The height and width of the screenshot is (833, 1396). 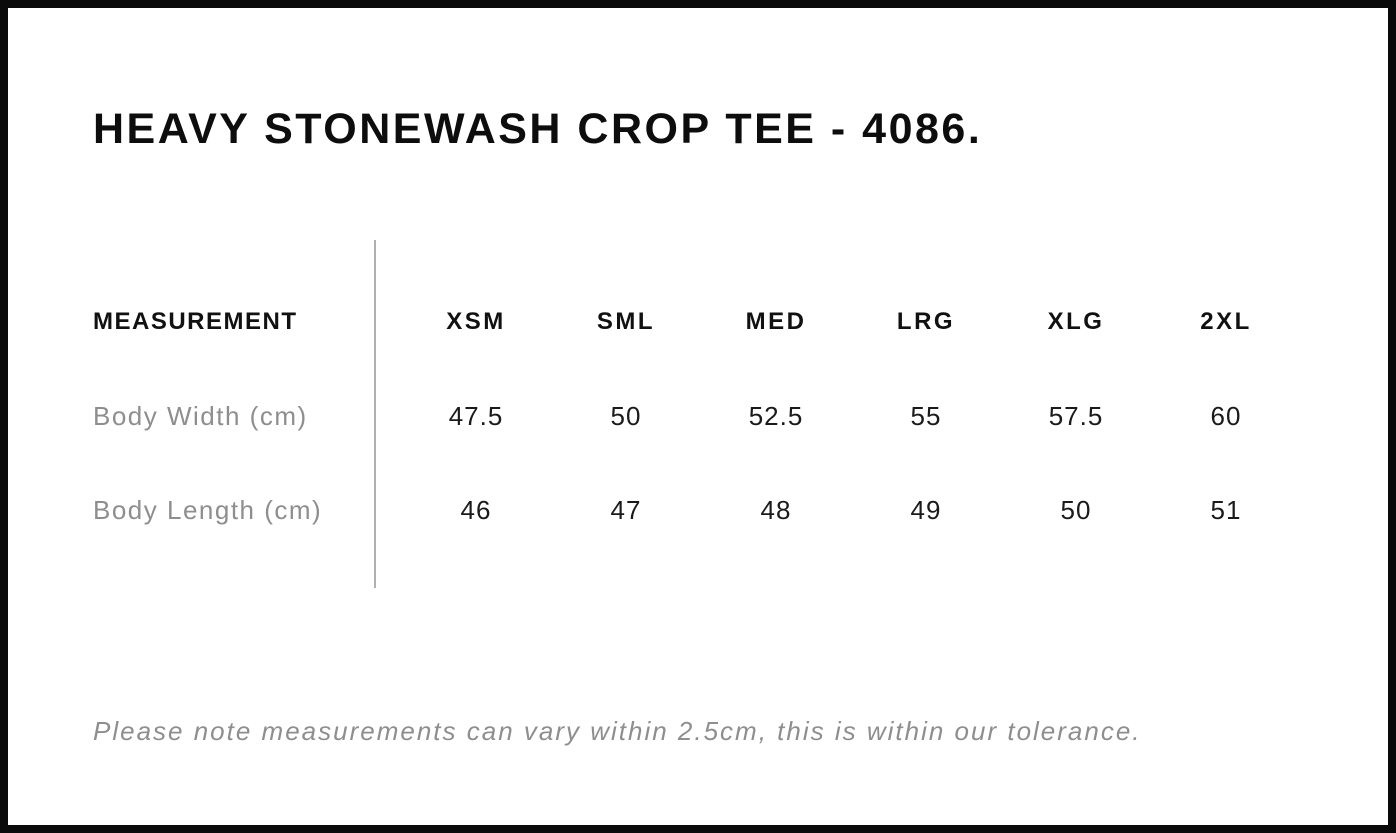 I want to click on body-length-lrg: 49, so click(x=926, y=509).